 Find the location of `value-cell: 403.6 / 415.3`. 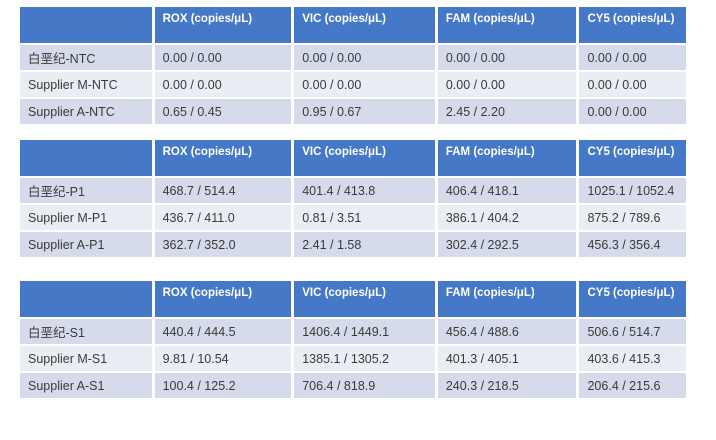

value-cell: 403.6 / 415.3 is located at coordinates (632, 358).